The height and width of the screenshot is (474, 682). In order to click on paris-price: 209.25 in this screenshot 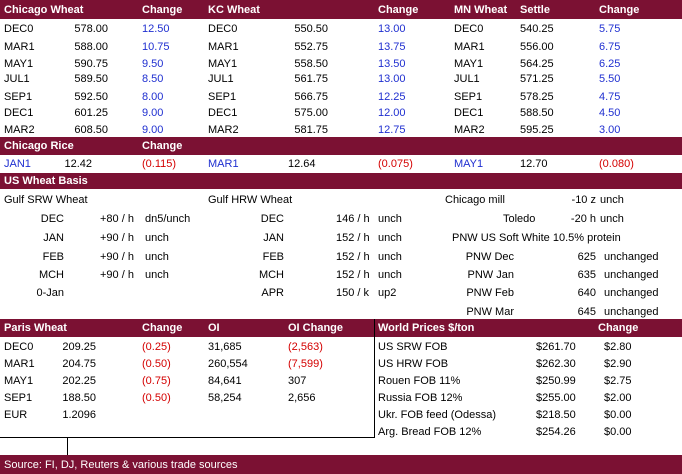, I will do `click(79, 347)`.